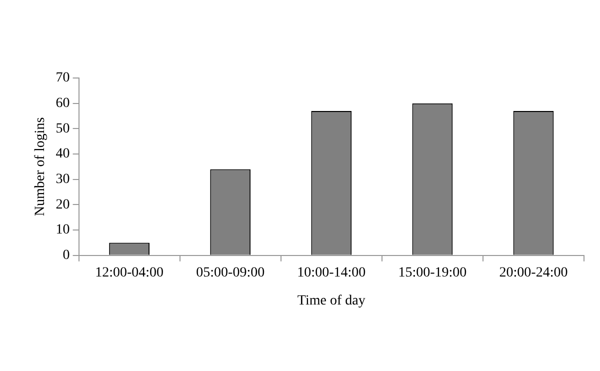  Describe the element at coordinates (129, 272) in the screenshot. I see `x-tick-label: 12:00-04:00` at that location.